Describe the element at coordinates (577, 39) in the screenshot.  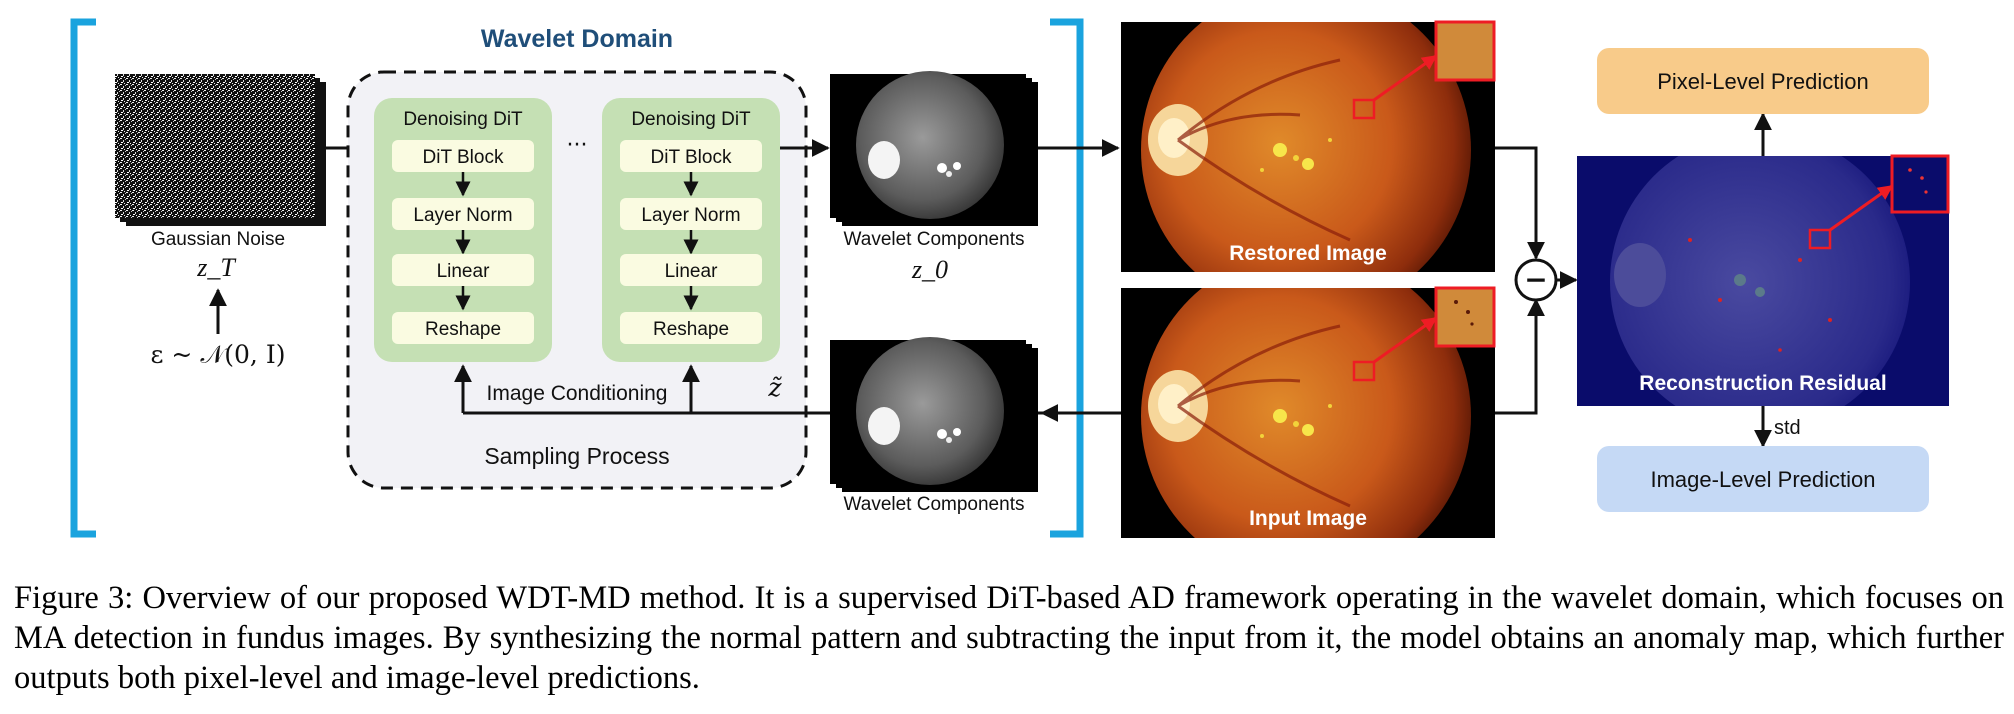
I see `wavelet-domain-title: Wavelet Domain` at that location.